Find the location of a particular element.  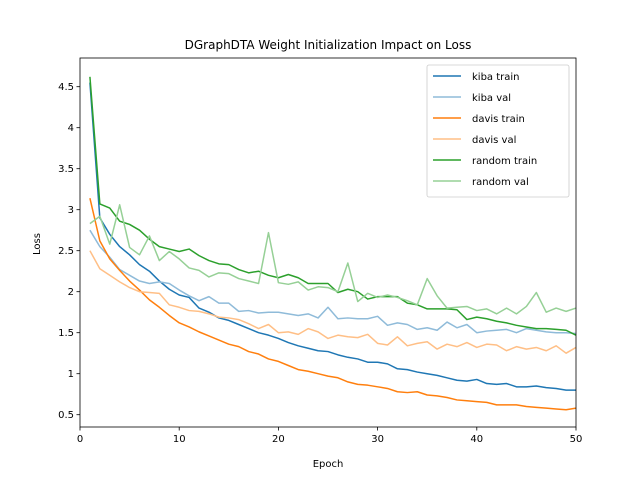

x-tick-label: 40 is located at coordinates (476, 439).